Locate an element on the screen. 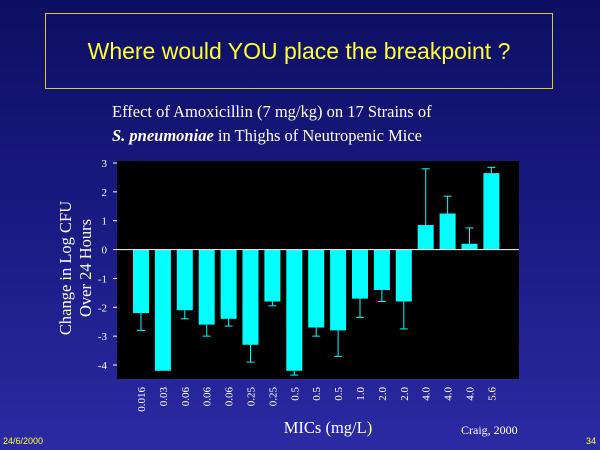 This screenshot has width=600, height=450. chart-title-rest: in Thighs of Neutropenic Mice is located at coordinates (317, 135).